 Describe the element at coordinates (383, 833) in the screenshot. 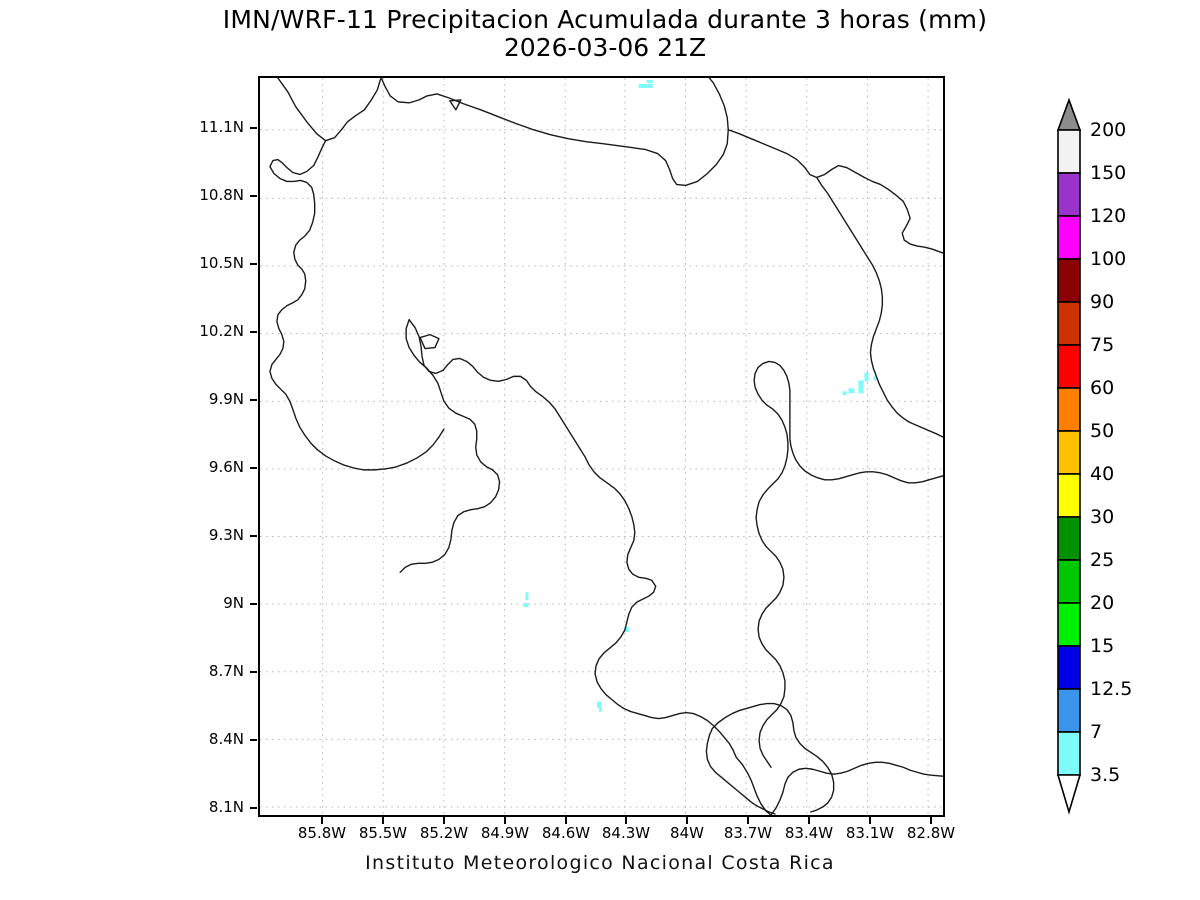

I see `x-tick-label: 85.5W` at that location.